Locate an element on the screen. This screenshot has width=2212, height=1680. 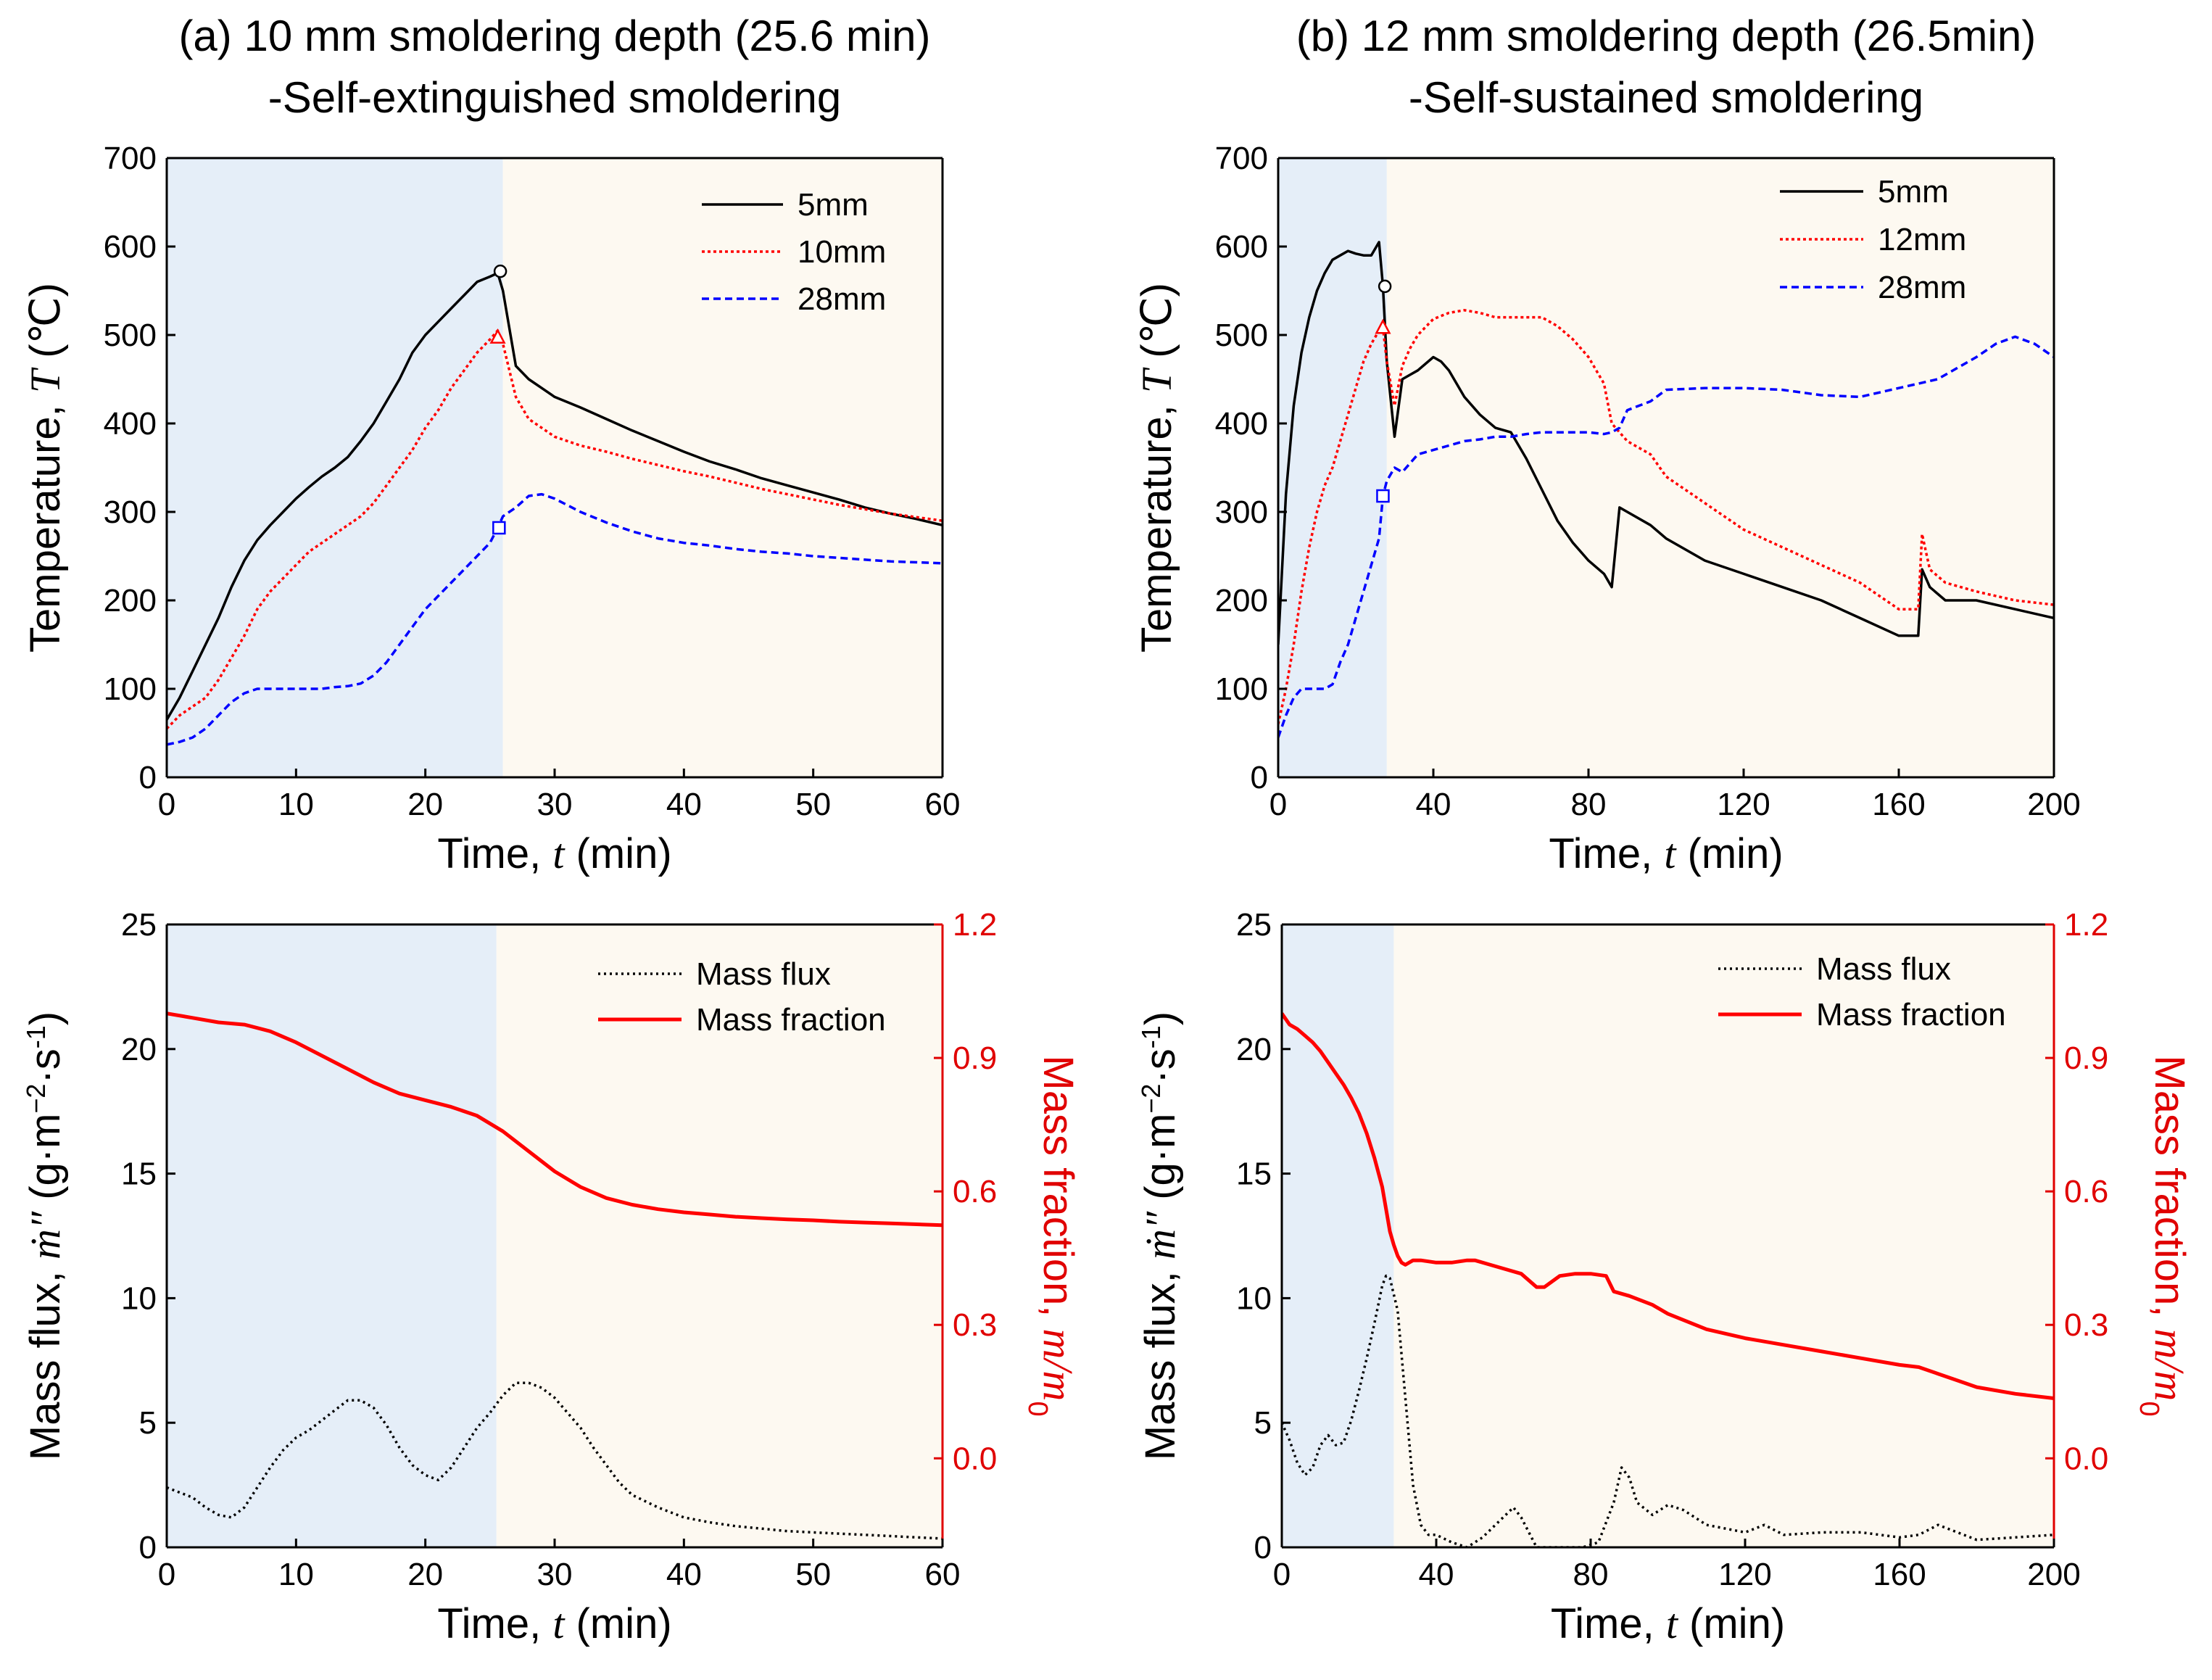
x-tick-label: 200 is located at coordinates (2053, 1574).